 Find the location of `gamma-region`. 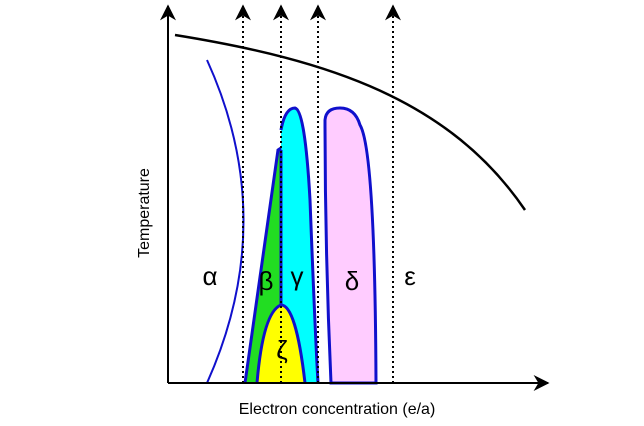

gamma-region is located at coordinates (299, 245).